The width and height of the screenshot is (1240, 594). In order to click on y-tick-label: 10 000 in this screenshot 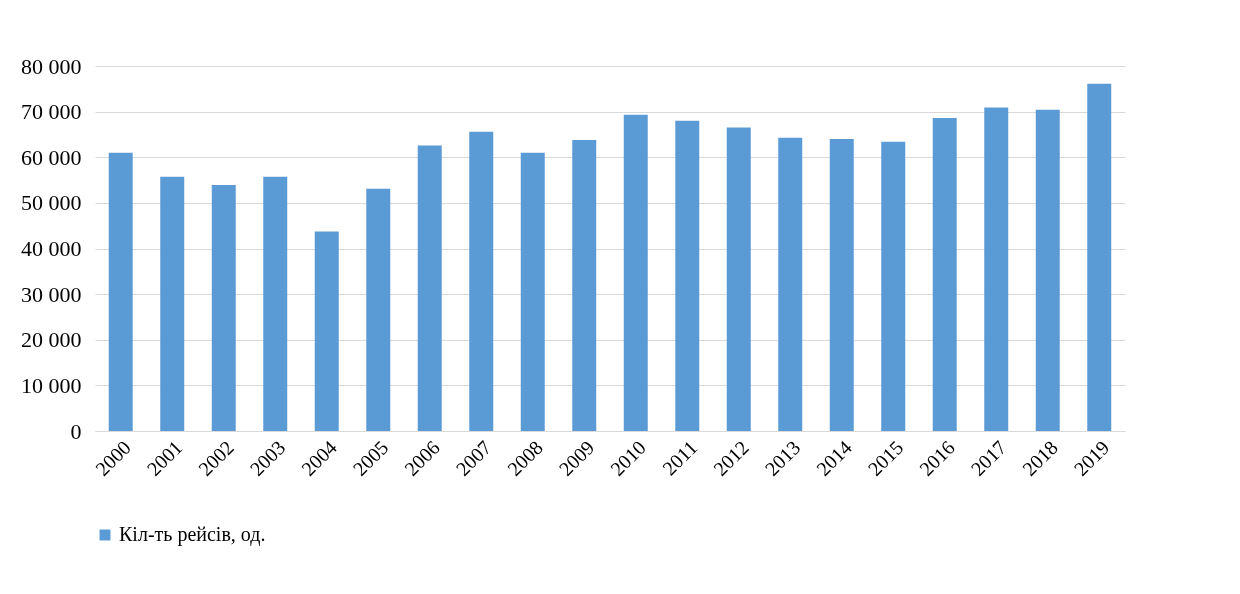, I will do `click(51, 385)`.